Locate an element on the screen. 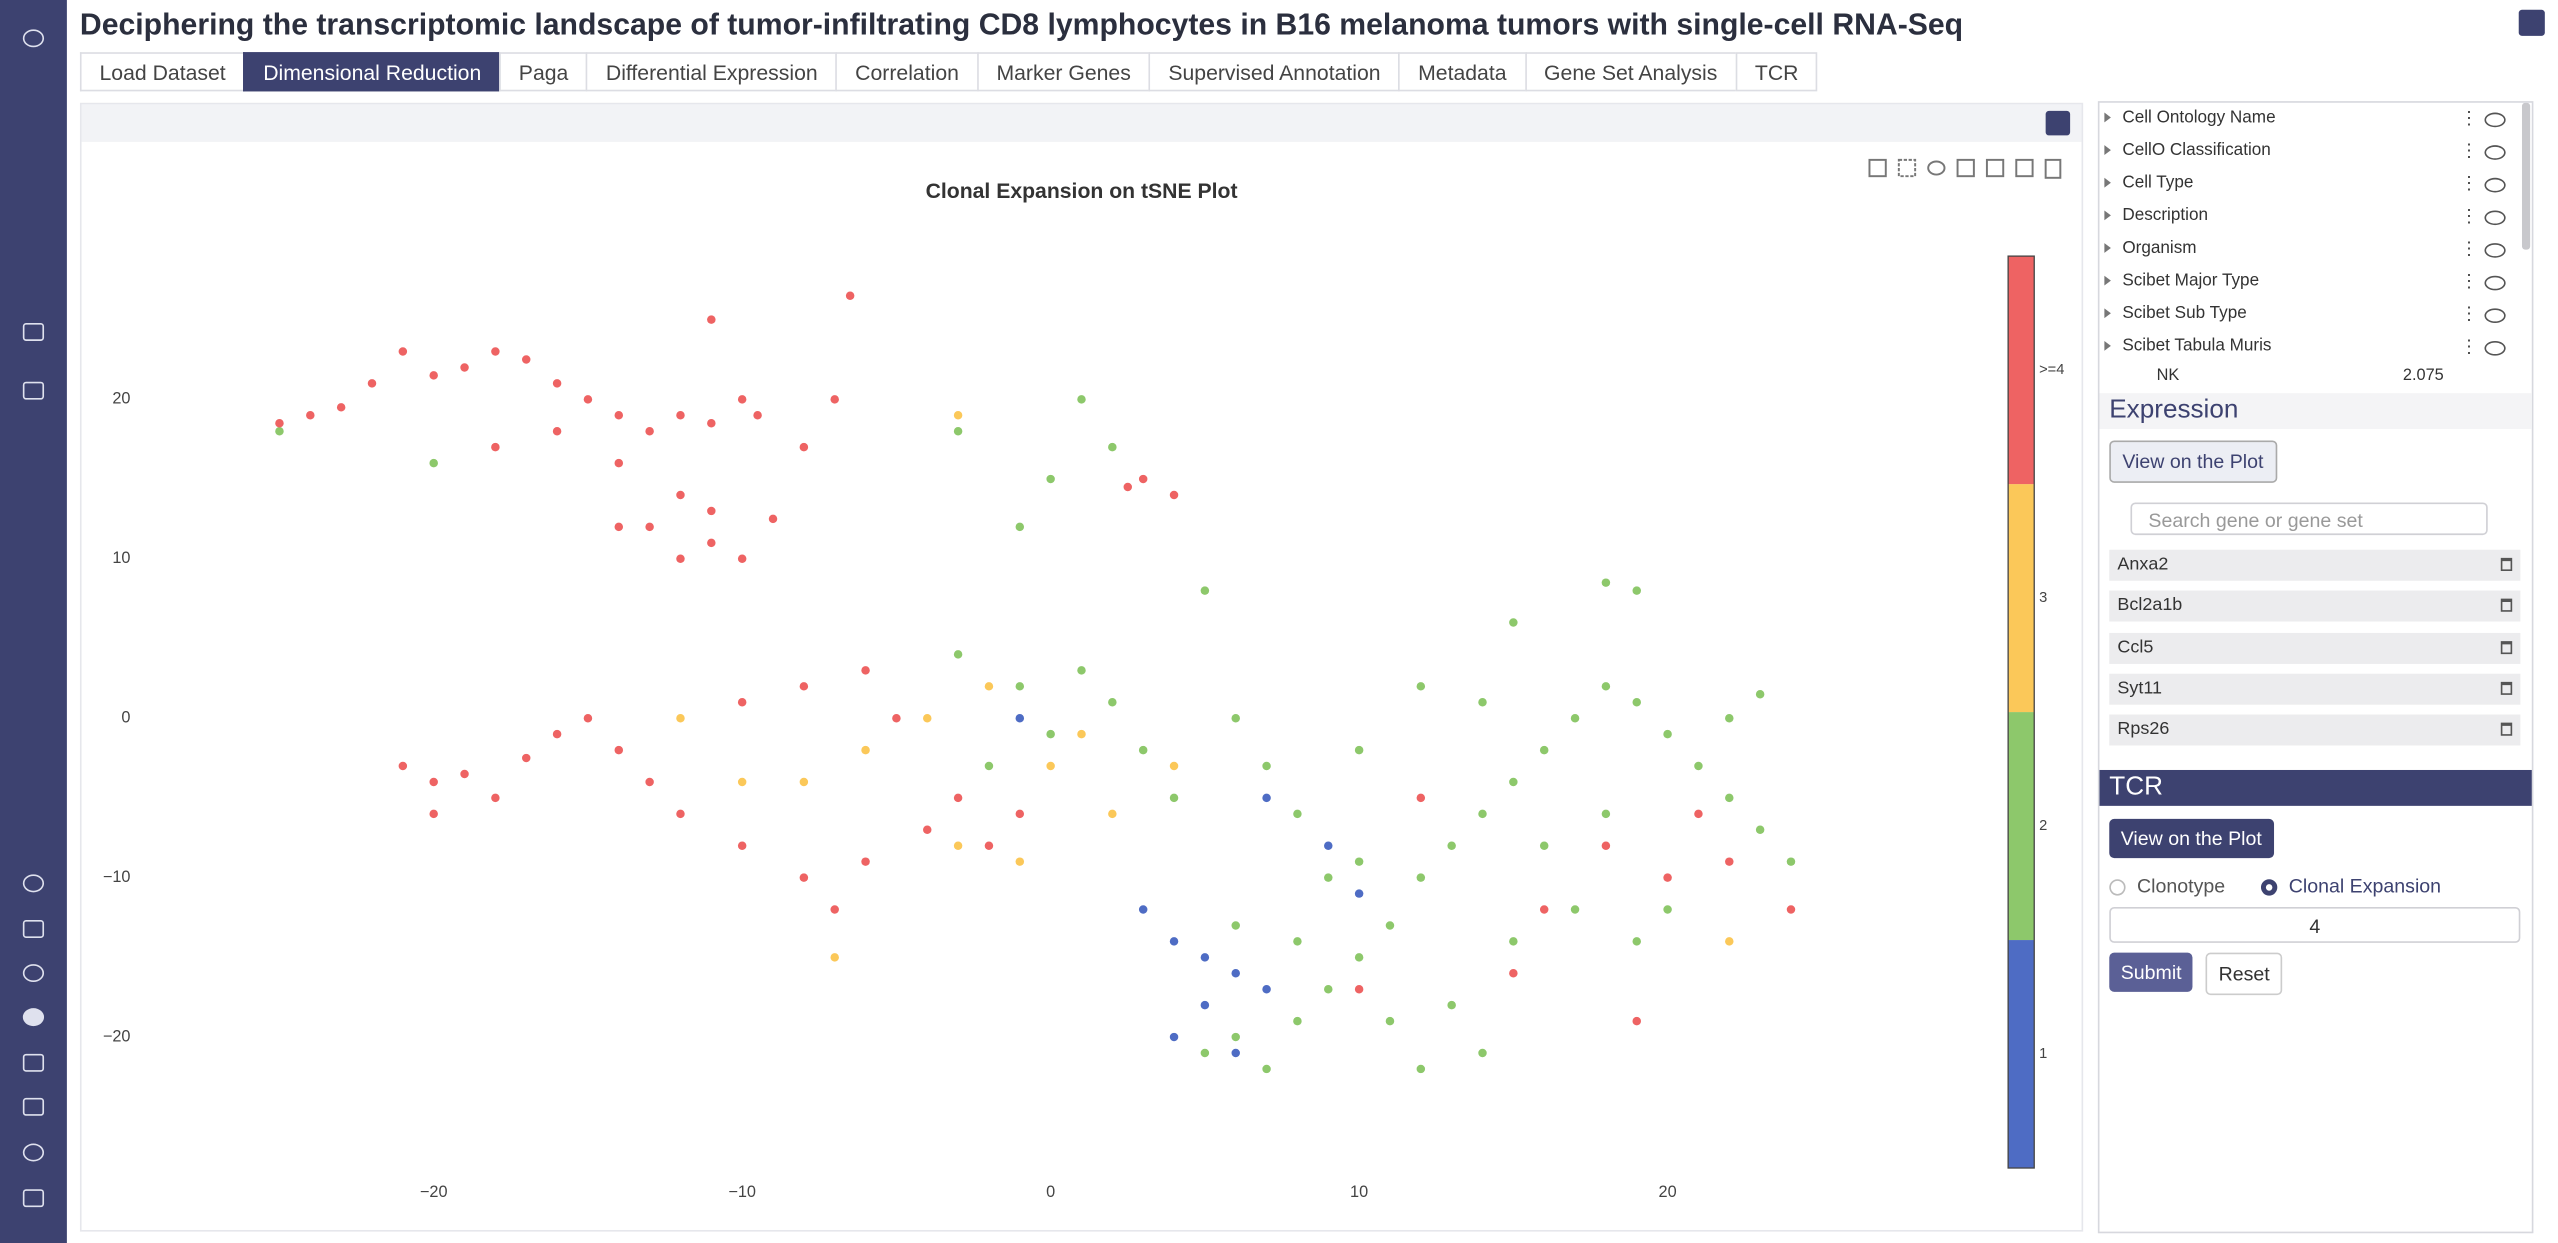  annotation-row: Scibet Tabula Muris is located at coordinates (2188, 346).